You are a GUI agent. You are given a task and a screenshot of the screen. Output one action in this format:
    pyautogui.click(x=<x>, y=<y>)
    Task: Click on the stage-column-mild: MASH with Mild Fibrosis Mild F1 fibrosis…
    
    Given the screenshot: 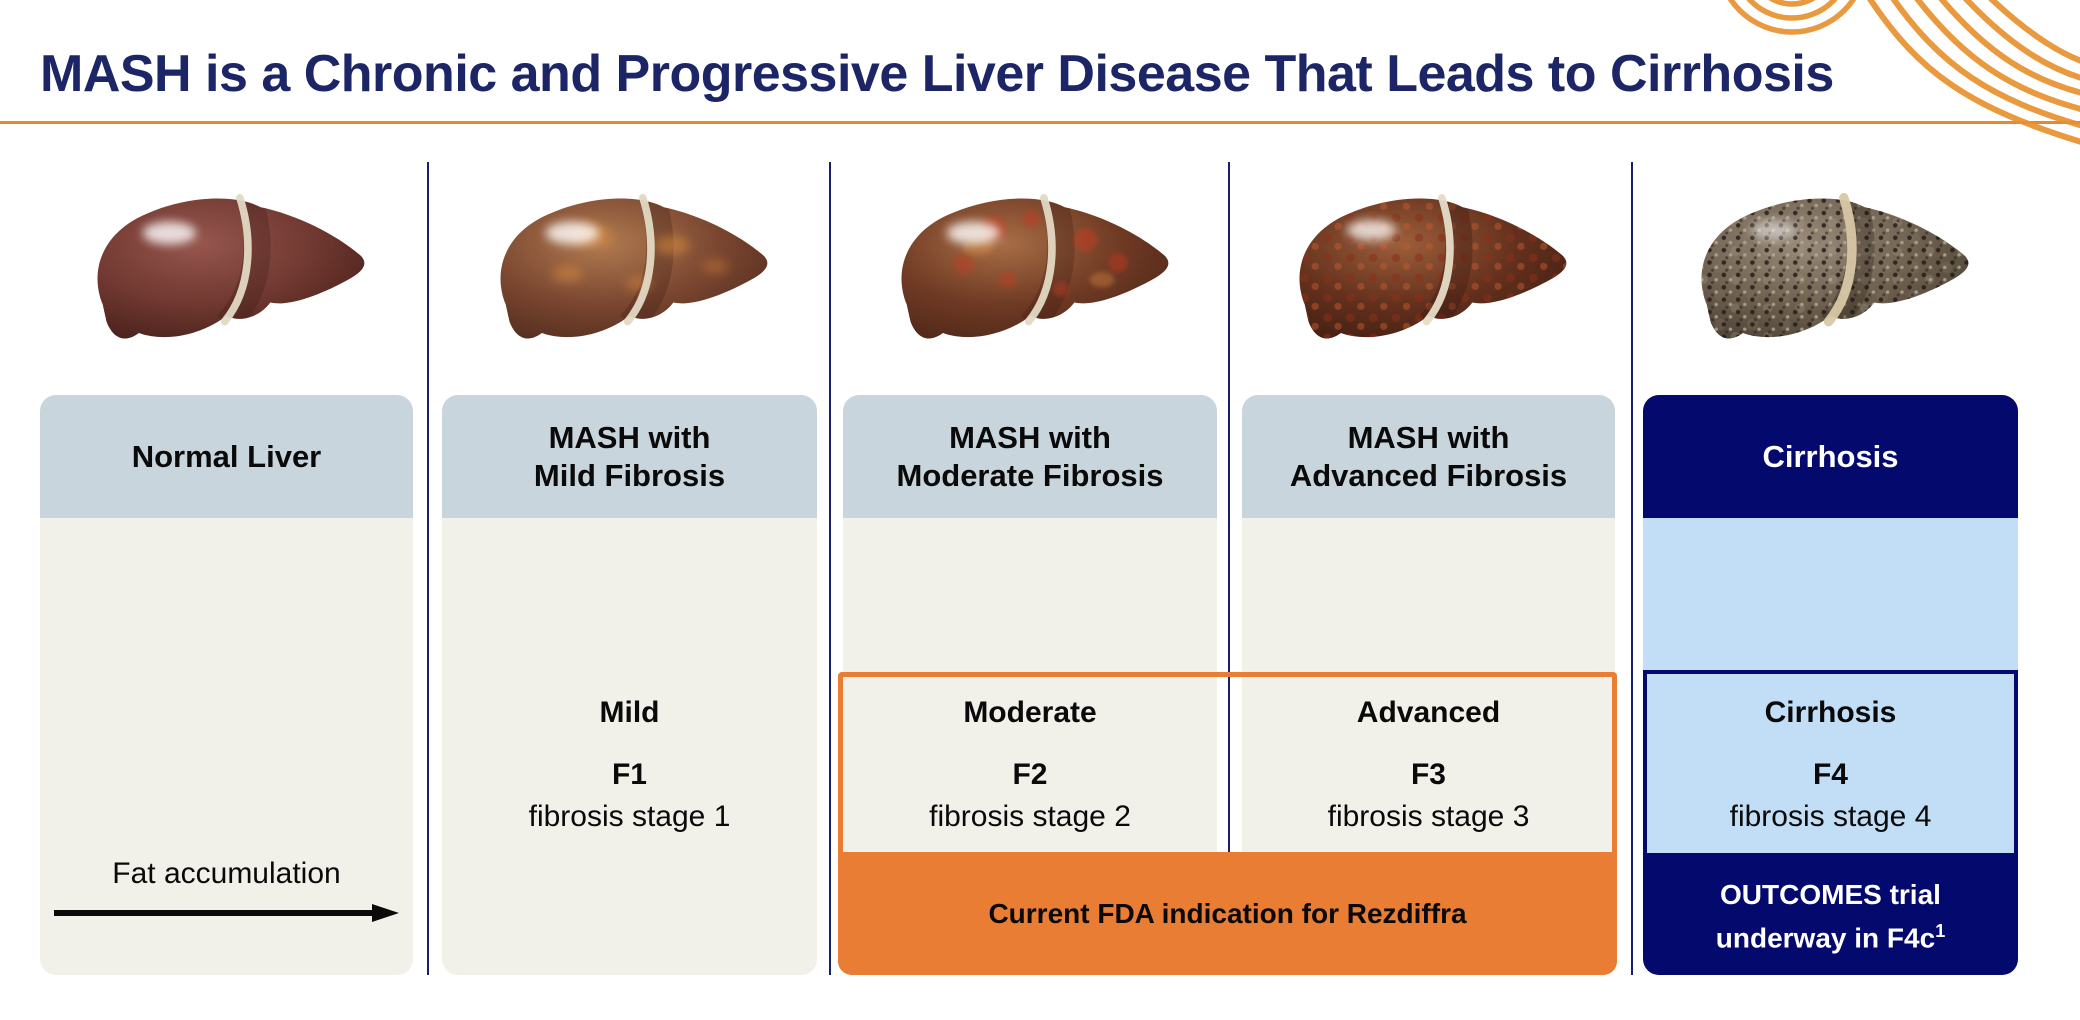 What is the action you would take?
    pyautogui.click(x=629, y=562)
    